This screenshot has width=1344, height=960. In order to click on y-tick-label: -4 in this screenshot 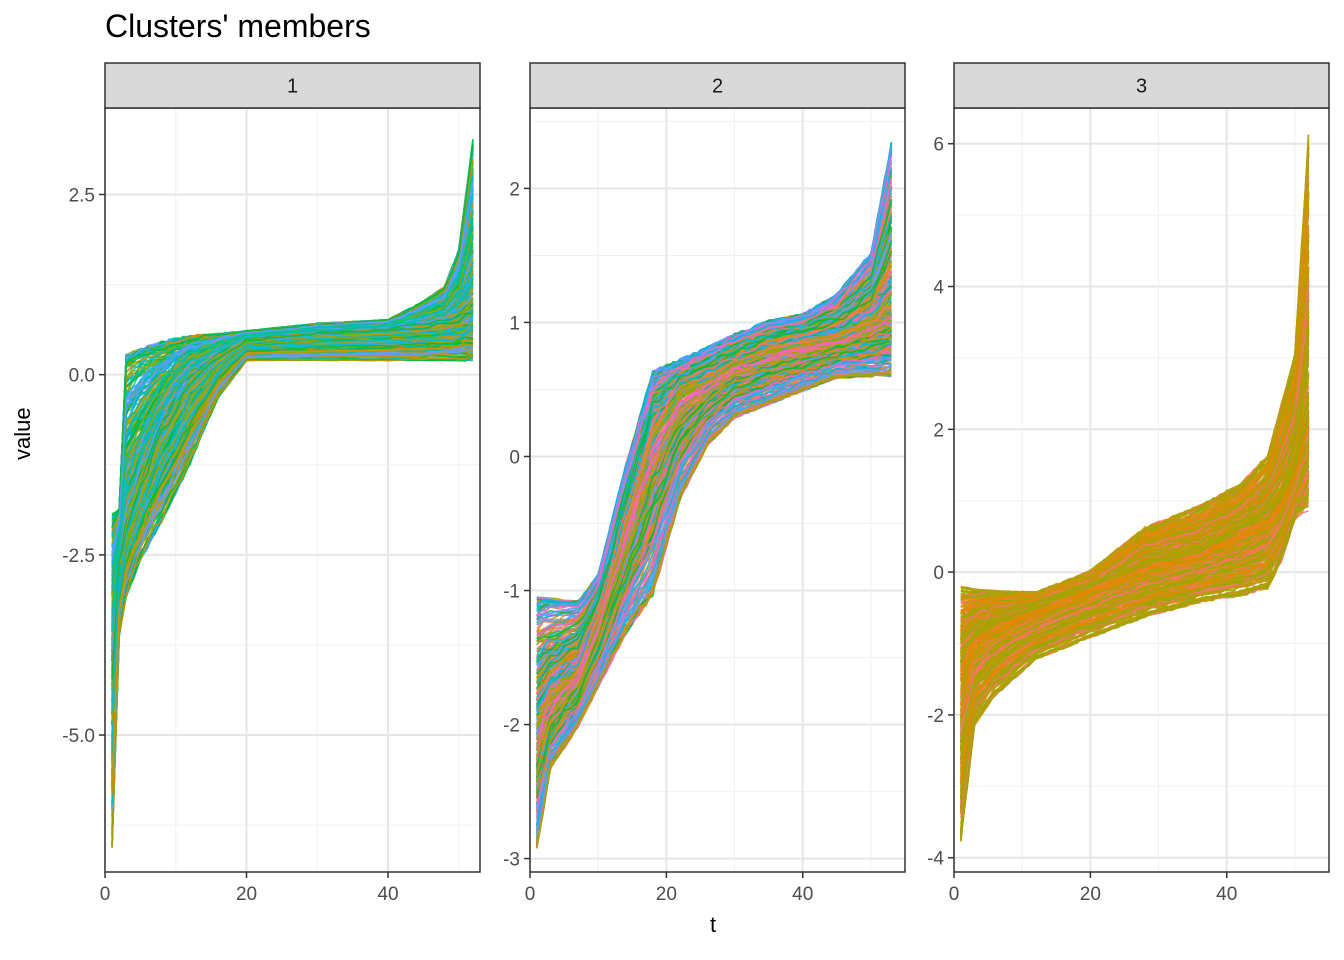, I will do `click(935, 859)`.